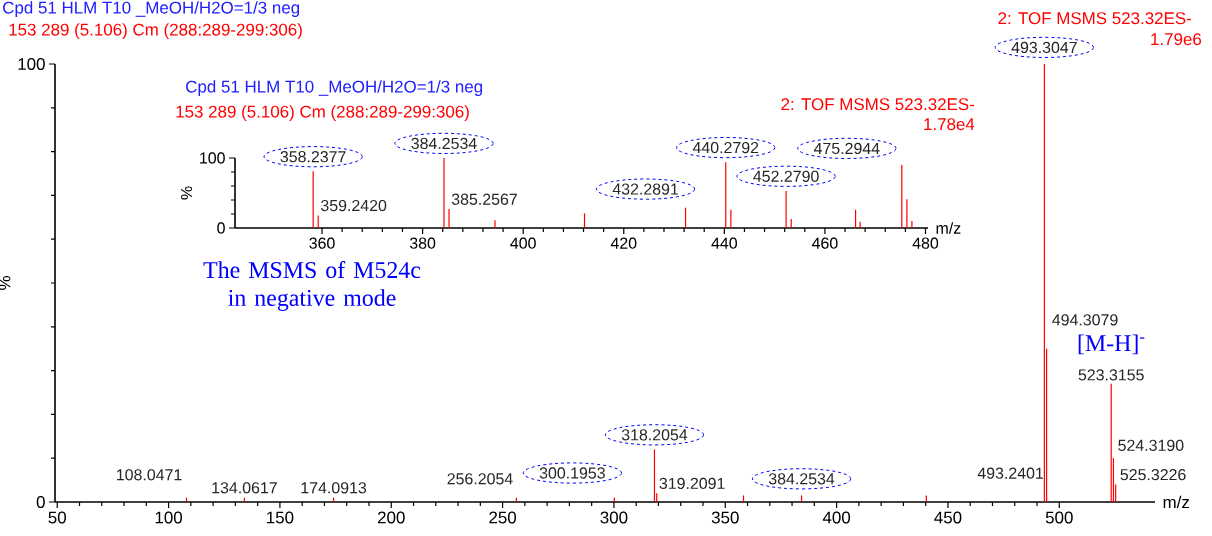  Describe the element at coordinates (614, 517) in the screenshot. I see `x-tick-label: 300` at that location.